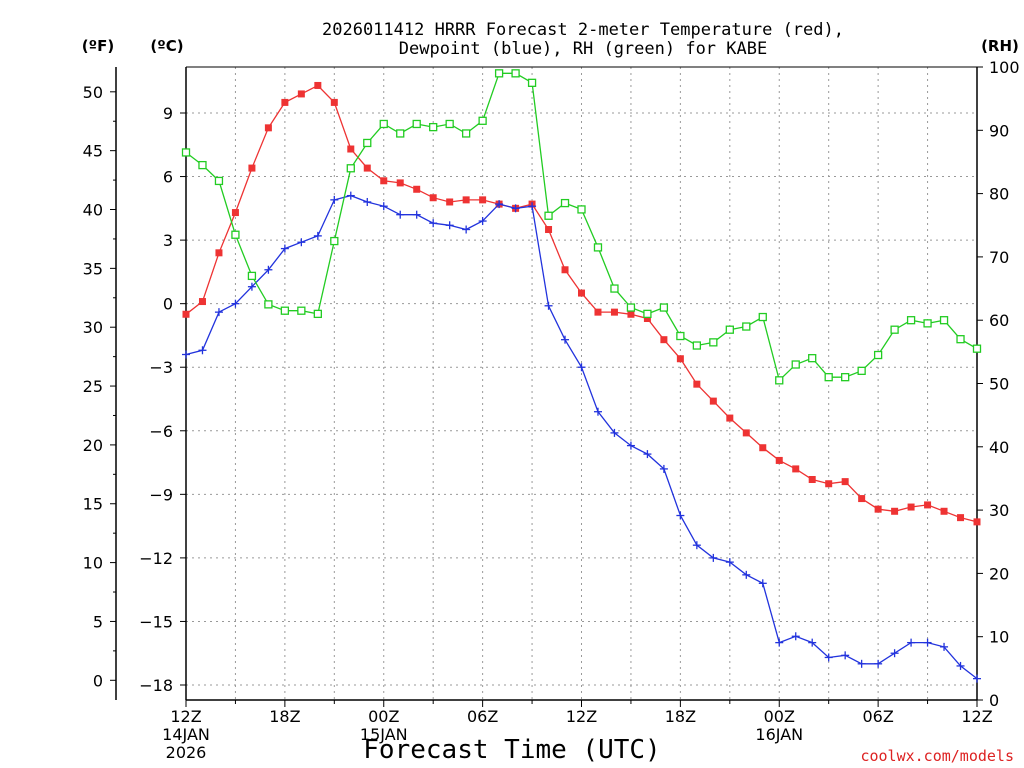  Describe the element at coordinates (93, 504) in the screenshot. I see `fahrenheit-tick-label: 15` at that location.